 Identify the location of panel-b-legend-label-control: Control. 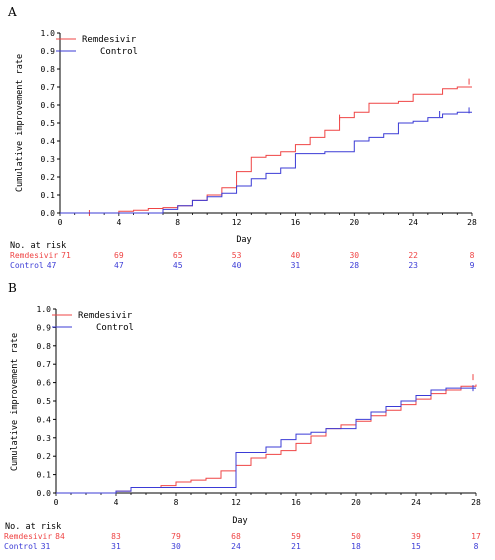
(115, 328).